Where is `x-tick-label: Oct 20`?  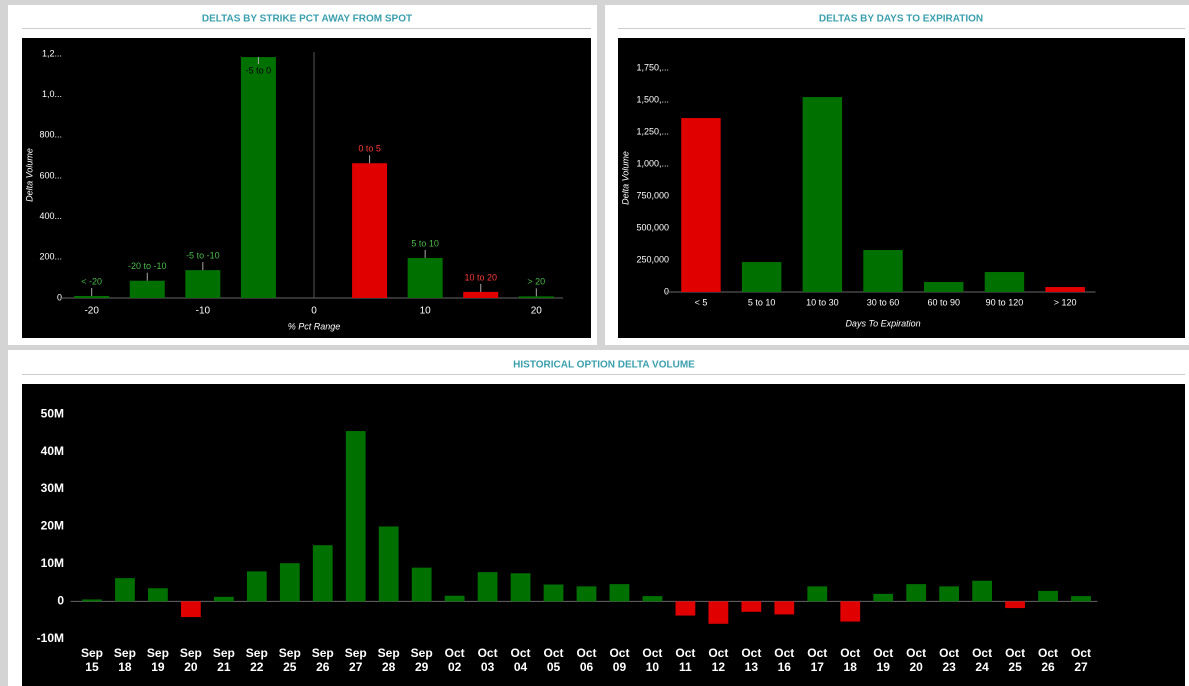
x-tick-label: Oct 20 is located at coordinates (916, 660).